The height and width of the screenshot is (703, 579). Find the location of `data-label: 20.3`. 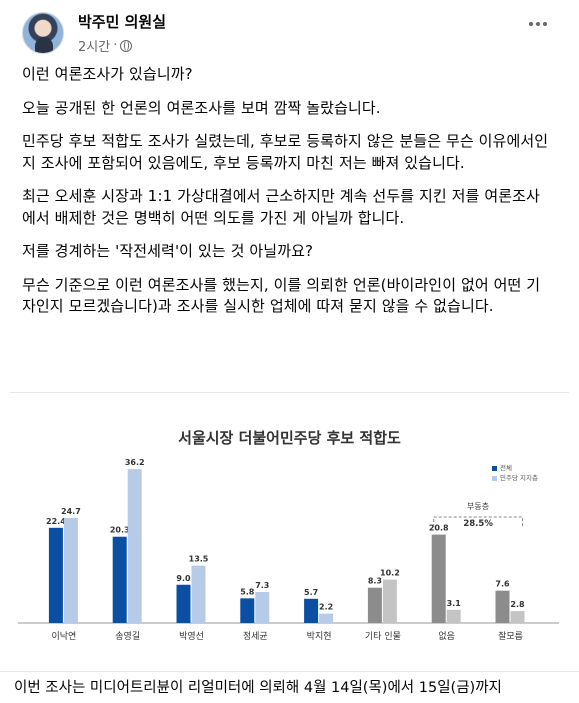

data-label: 20.3 is located at coordinates (120, 530).